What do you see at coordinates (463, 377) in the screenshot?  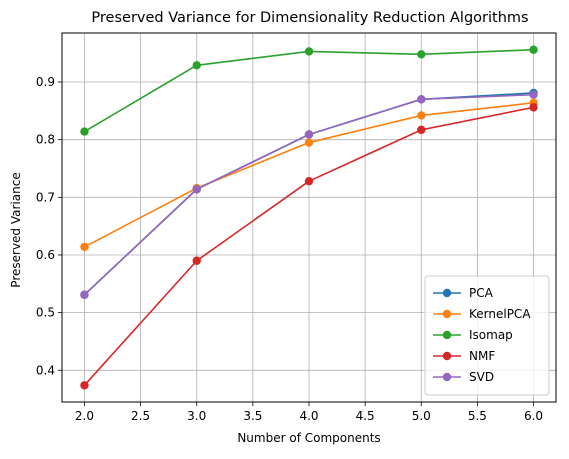 I see `legend-item-svd: SVD` at bounding box center [463, 377].